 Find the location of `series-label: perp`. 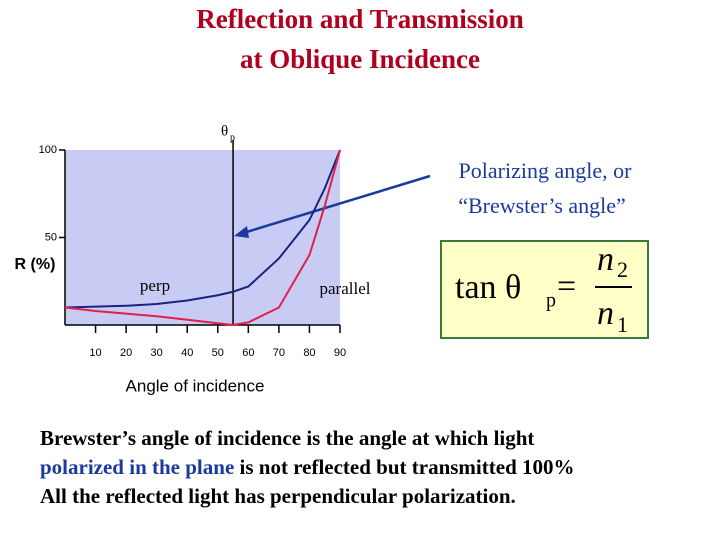

series-label: perp is located at coordinates (155, 285).